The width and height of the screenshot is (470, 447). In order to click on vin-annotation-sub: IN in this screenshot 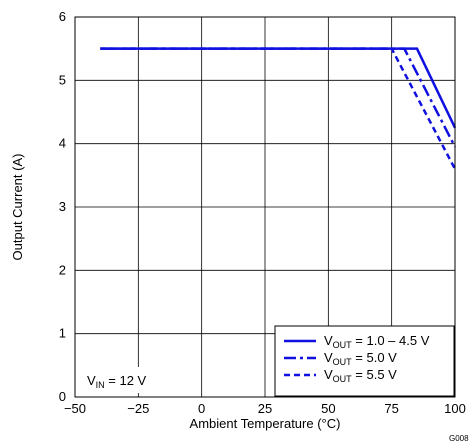, I will do `click(100, 385)`.